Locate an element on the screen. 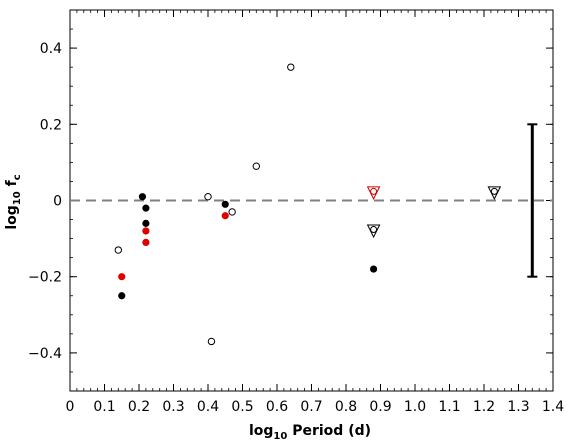  x-tick-label: 1.0 is located at coordinates (415, 407).